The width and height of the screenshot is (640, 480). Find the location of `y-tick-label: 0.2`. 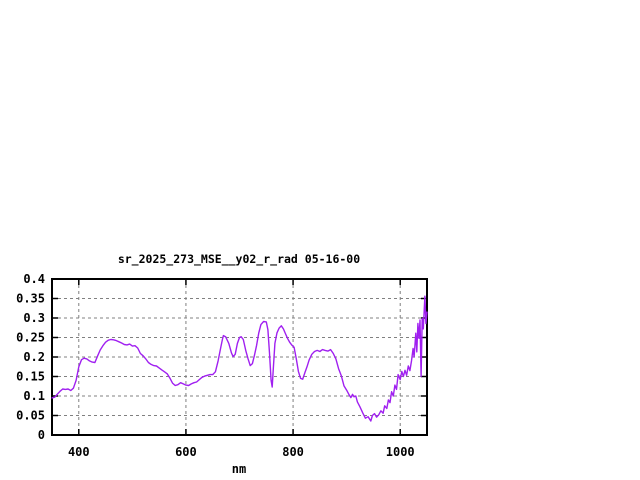

y-tick-label: 0.2 is located at coordinates (34, 357).